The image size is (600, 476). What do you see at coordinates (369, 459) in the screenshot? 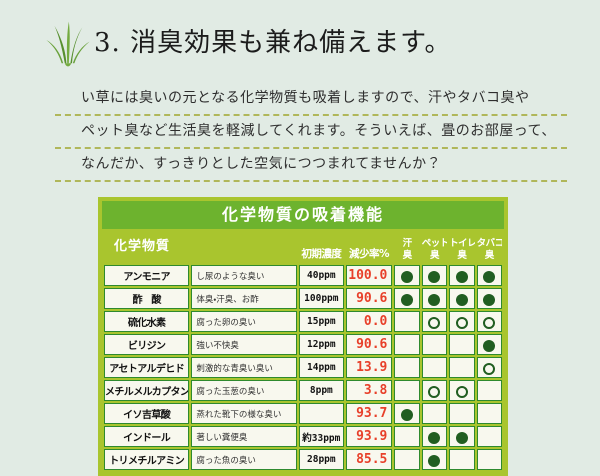
I see `reduction-rate-value: 85.5` at bounding box center [369, 459].